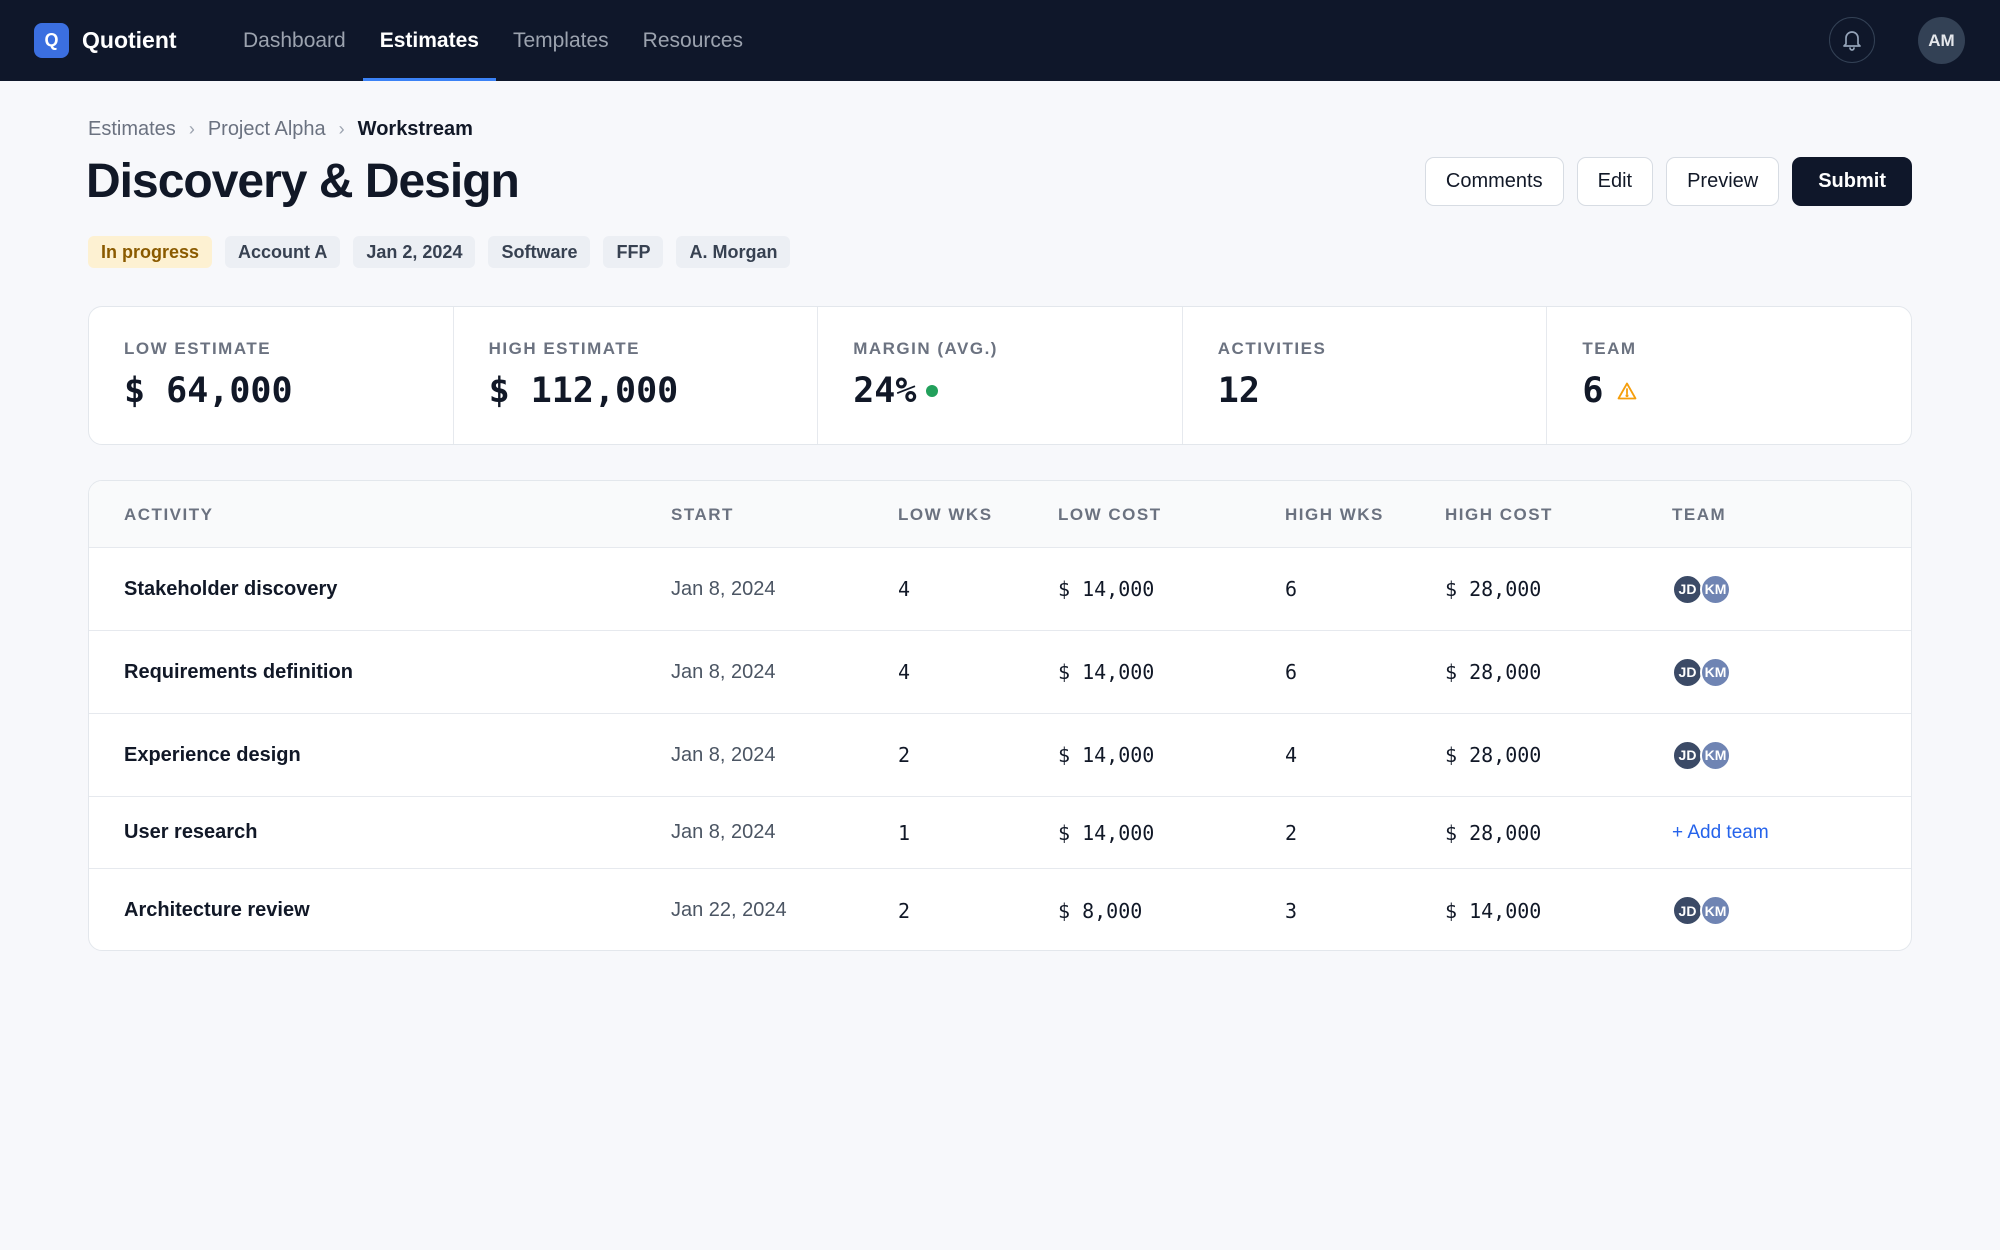  I want to click on column-header-activity: ACTIVITY, so click(169, 514).